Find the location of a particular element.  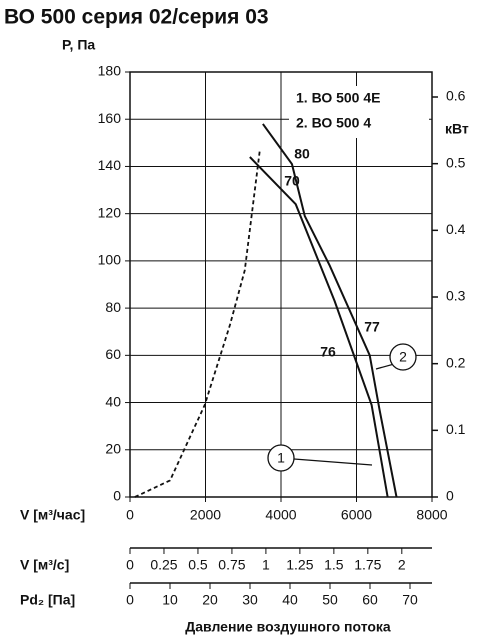

system-curve is located at coordinates (197, 323).